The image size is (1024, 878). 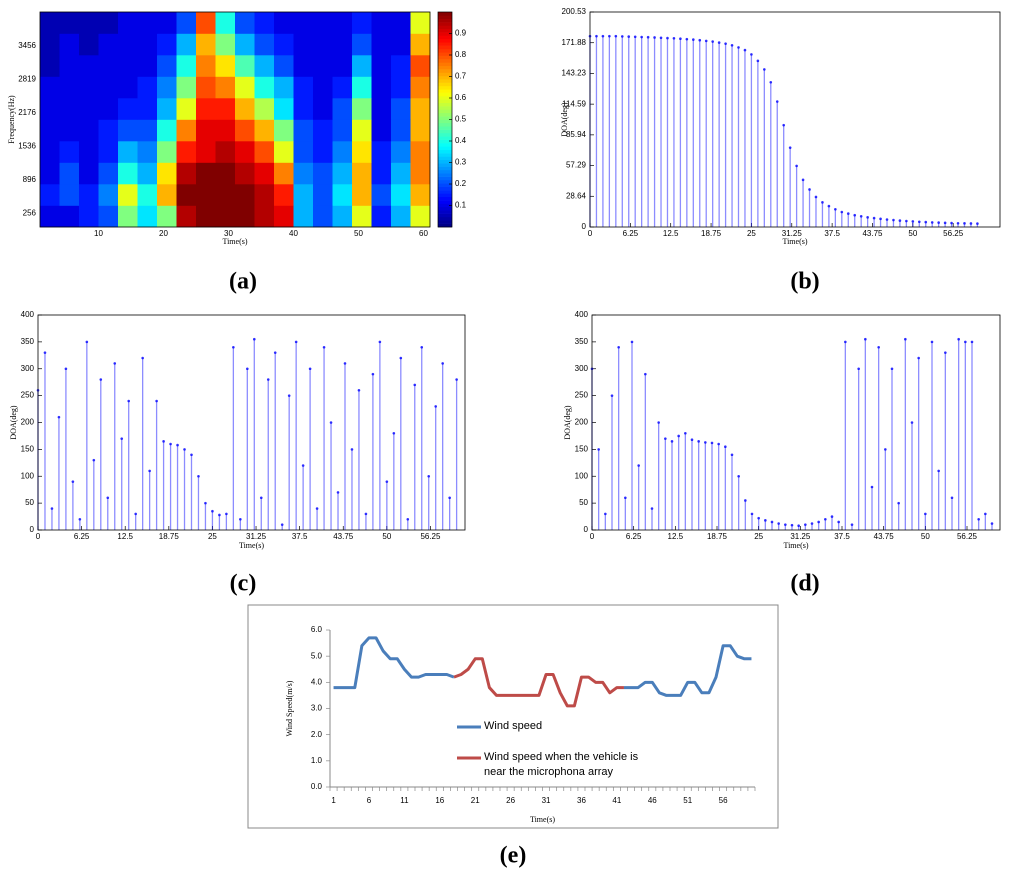 I want to click on x-tick-label: 6.25, so click(x=82, y=536).